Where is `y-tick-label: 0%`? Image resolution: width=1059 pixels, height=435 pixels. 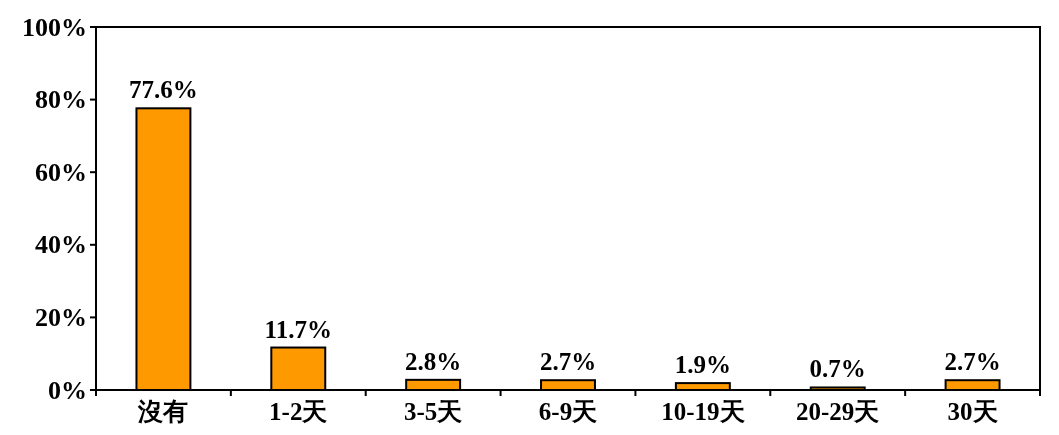
y-tick-label: 0% is located at coordinates (67, 390).